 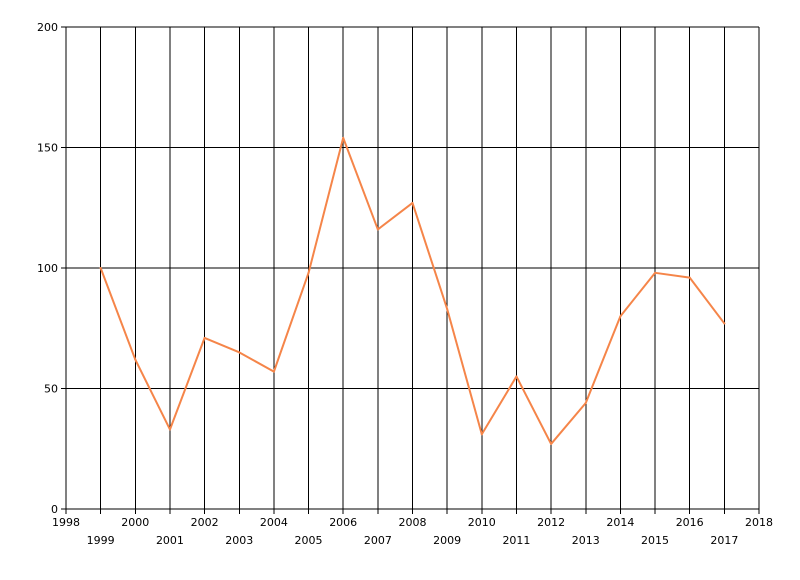 I want to click on y-tick-label: 200, so click(x=47, y=27).